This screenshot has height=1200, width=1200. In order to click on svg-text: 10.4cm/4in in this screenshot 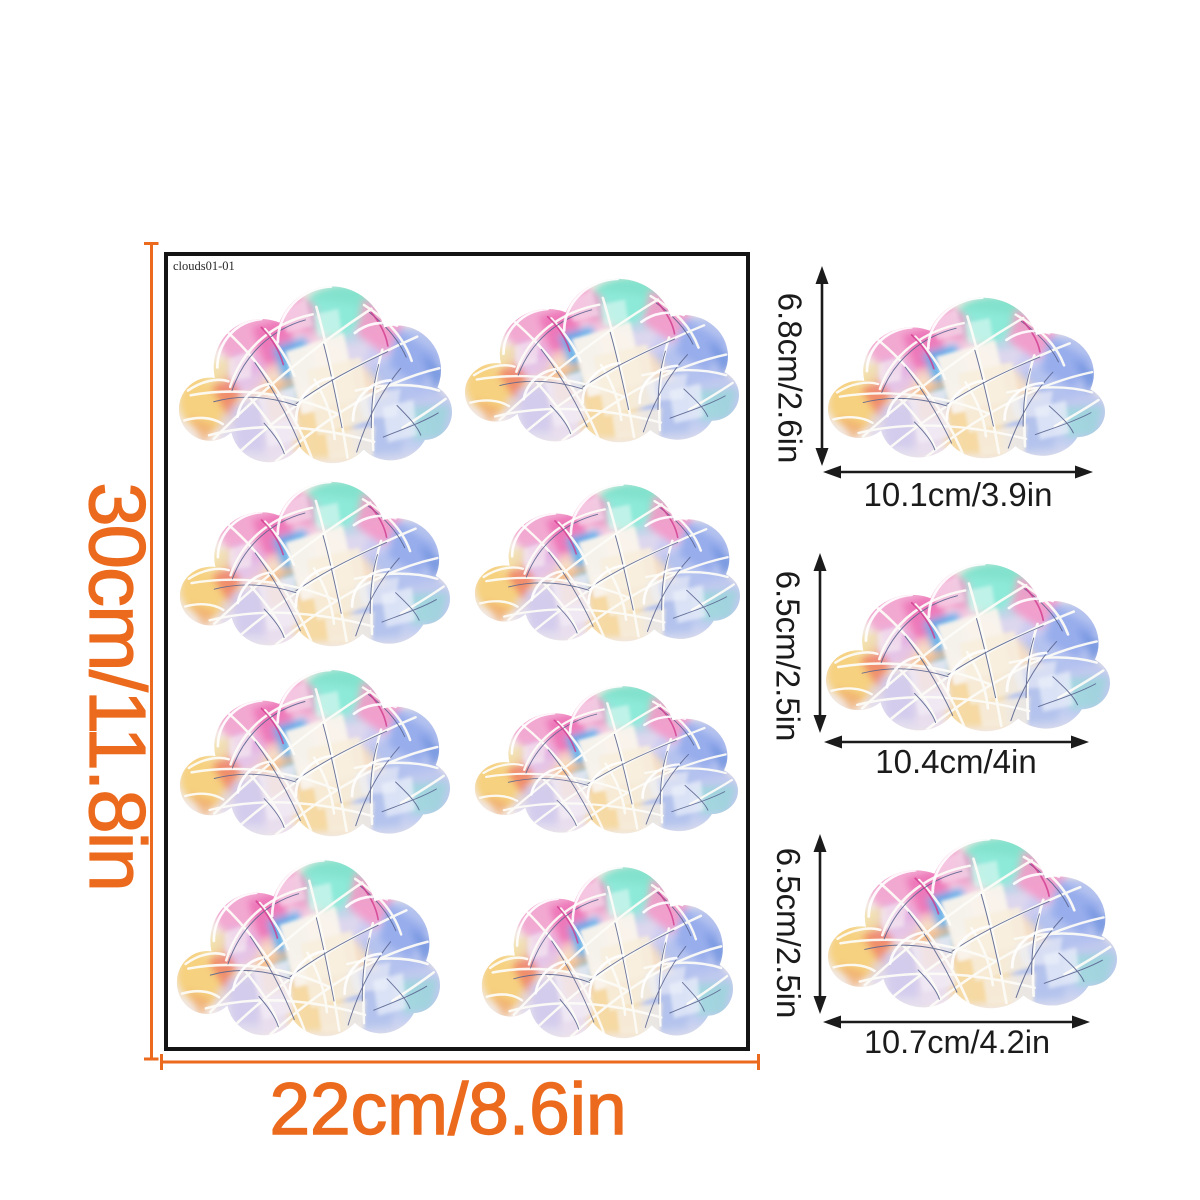, I will do `click(955, 761)`.